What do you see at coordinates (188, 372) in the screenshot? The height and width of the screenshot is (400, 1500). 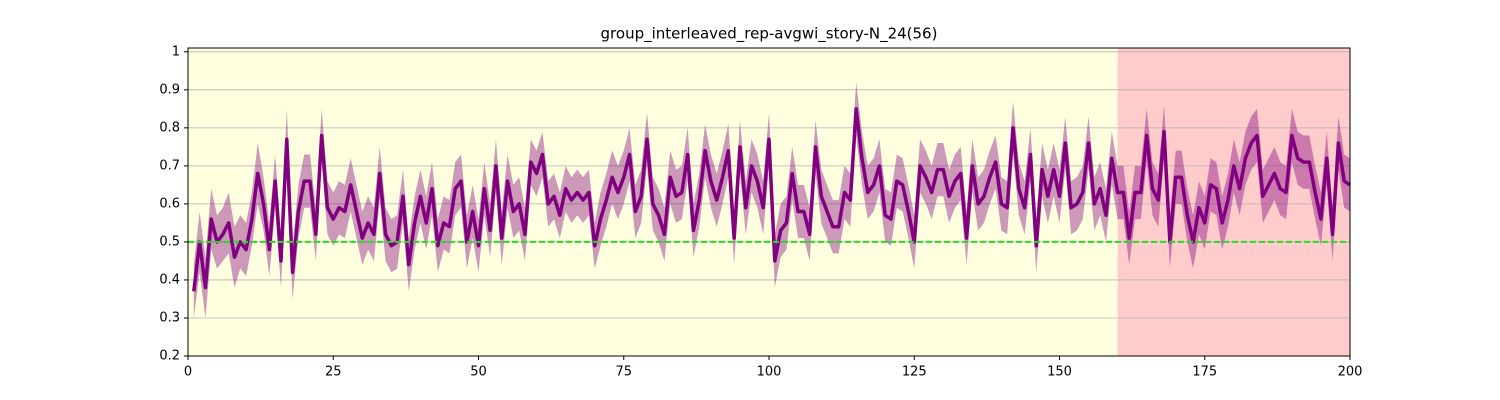 I see `x-tick-label: 0` at bounding box center [188, 372].